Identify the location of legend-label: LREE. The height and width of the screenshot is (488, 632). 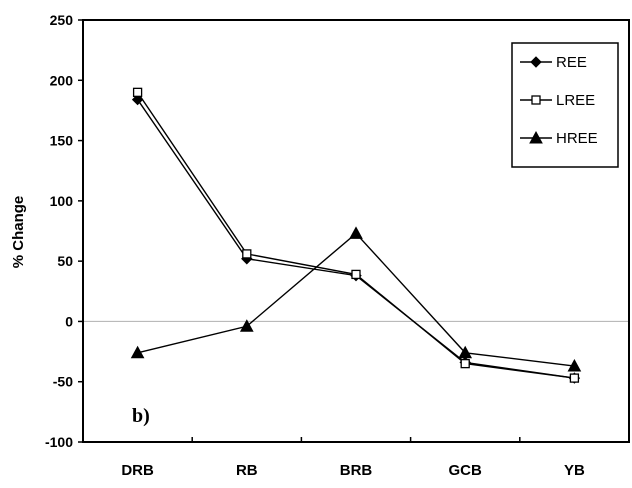
(575, 100).